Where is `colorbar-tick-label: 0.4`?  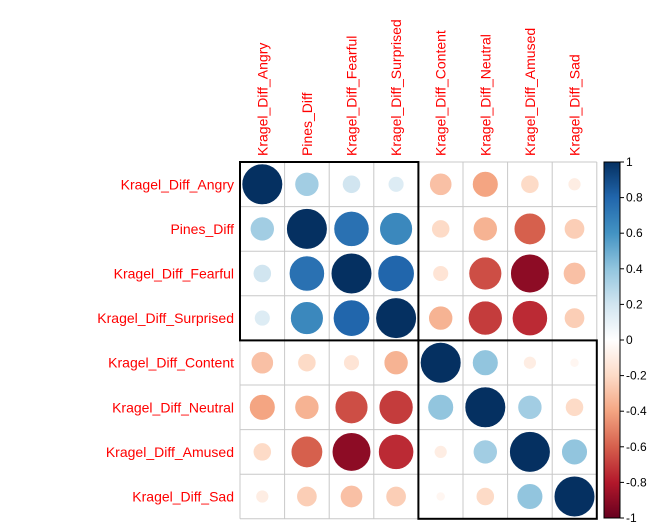
colorbar-tick-label: 0.4 is located at coordinates (634, 269).